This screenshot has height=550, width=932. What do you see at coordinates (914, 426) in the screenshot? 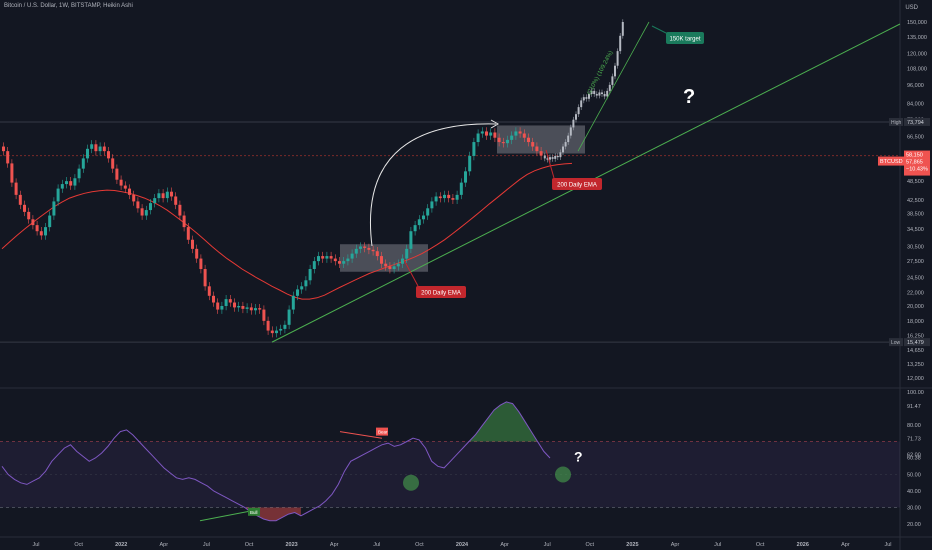
I see `rsi-tick-label: 80.00` at bounding box center [914, 426].